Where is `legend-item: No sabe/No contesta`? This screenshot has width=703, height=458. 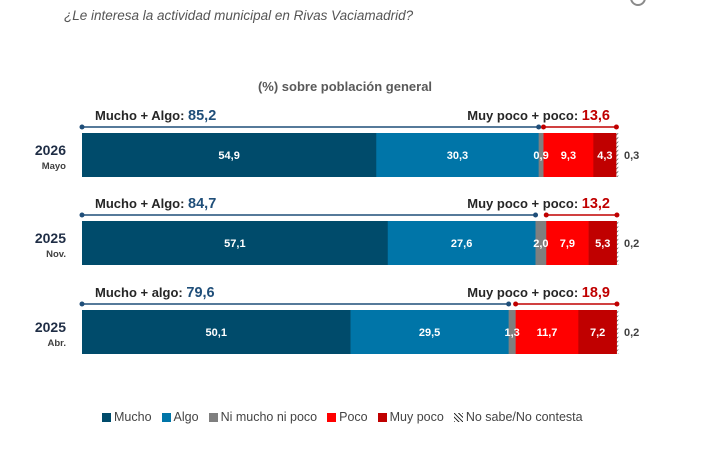
legend-item: No sabe/No contesta is located at coordinates (518, 417).